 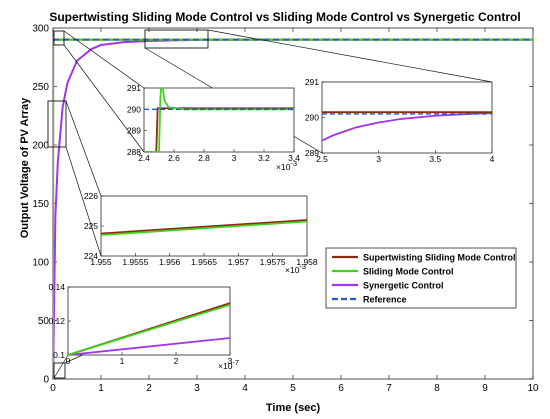 I want to click on zoom-box-top-left, so click(x=59, y=38).